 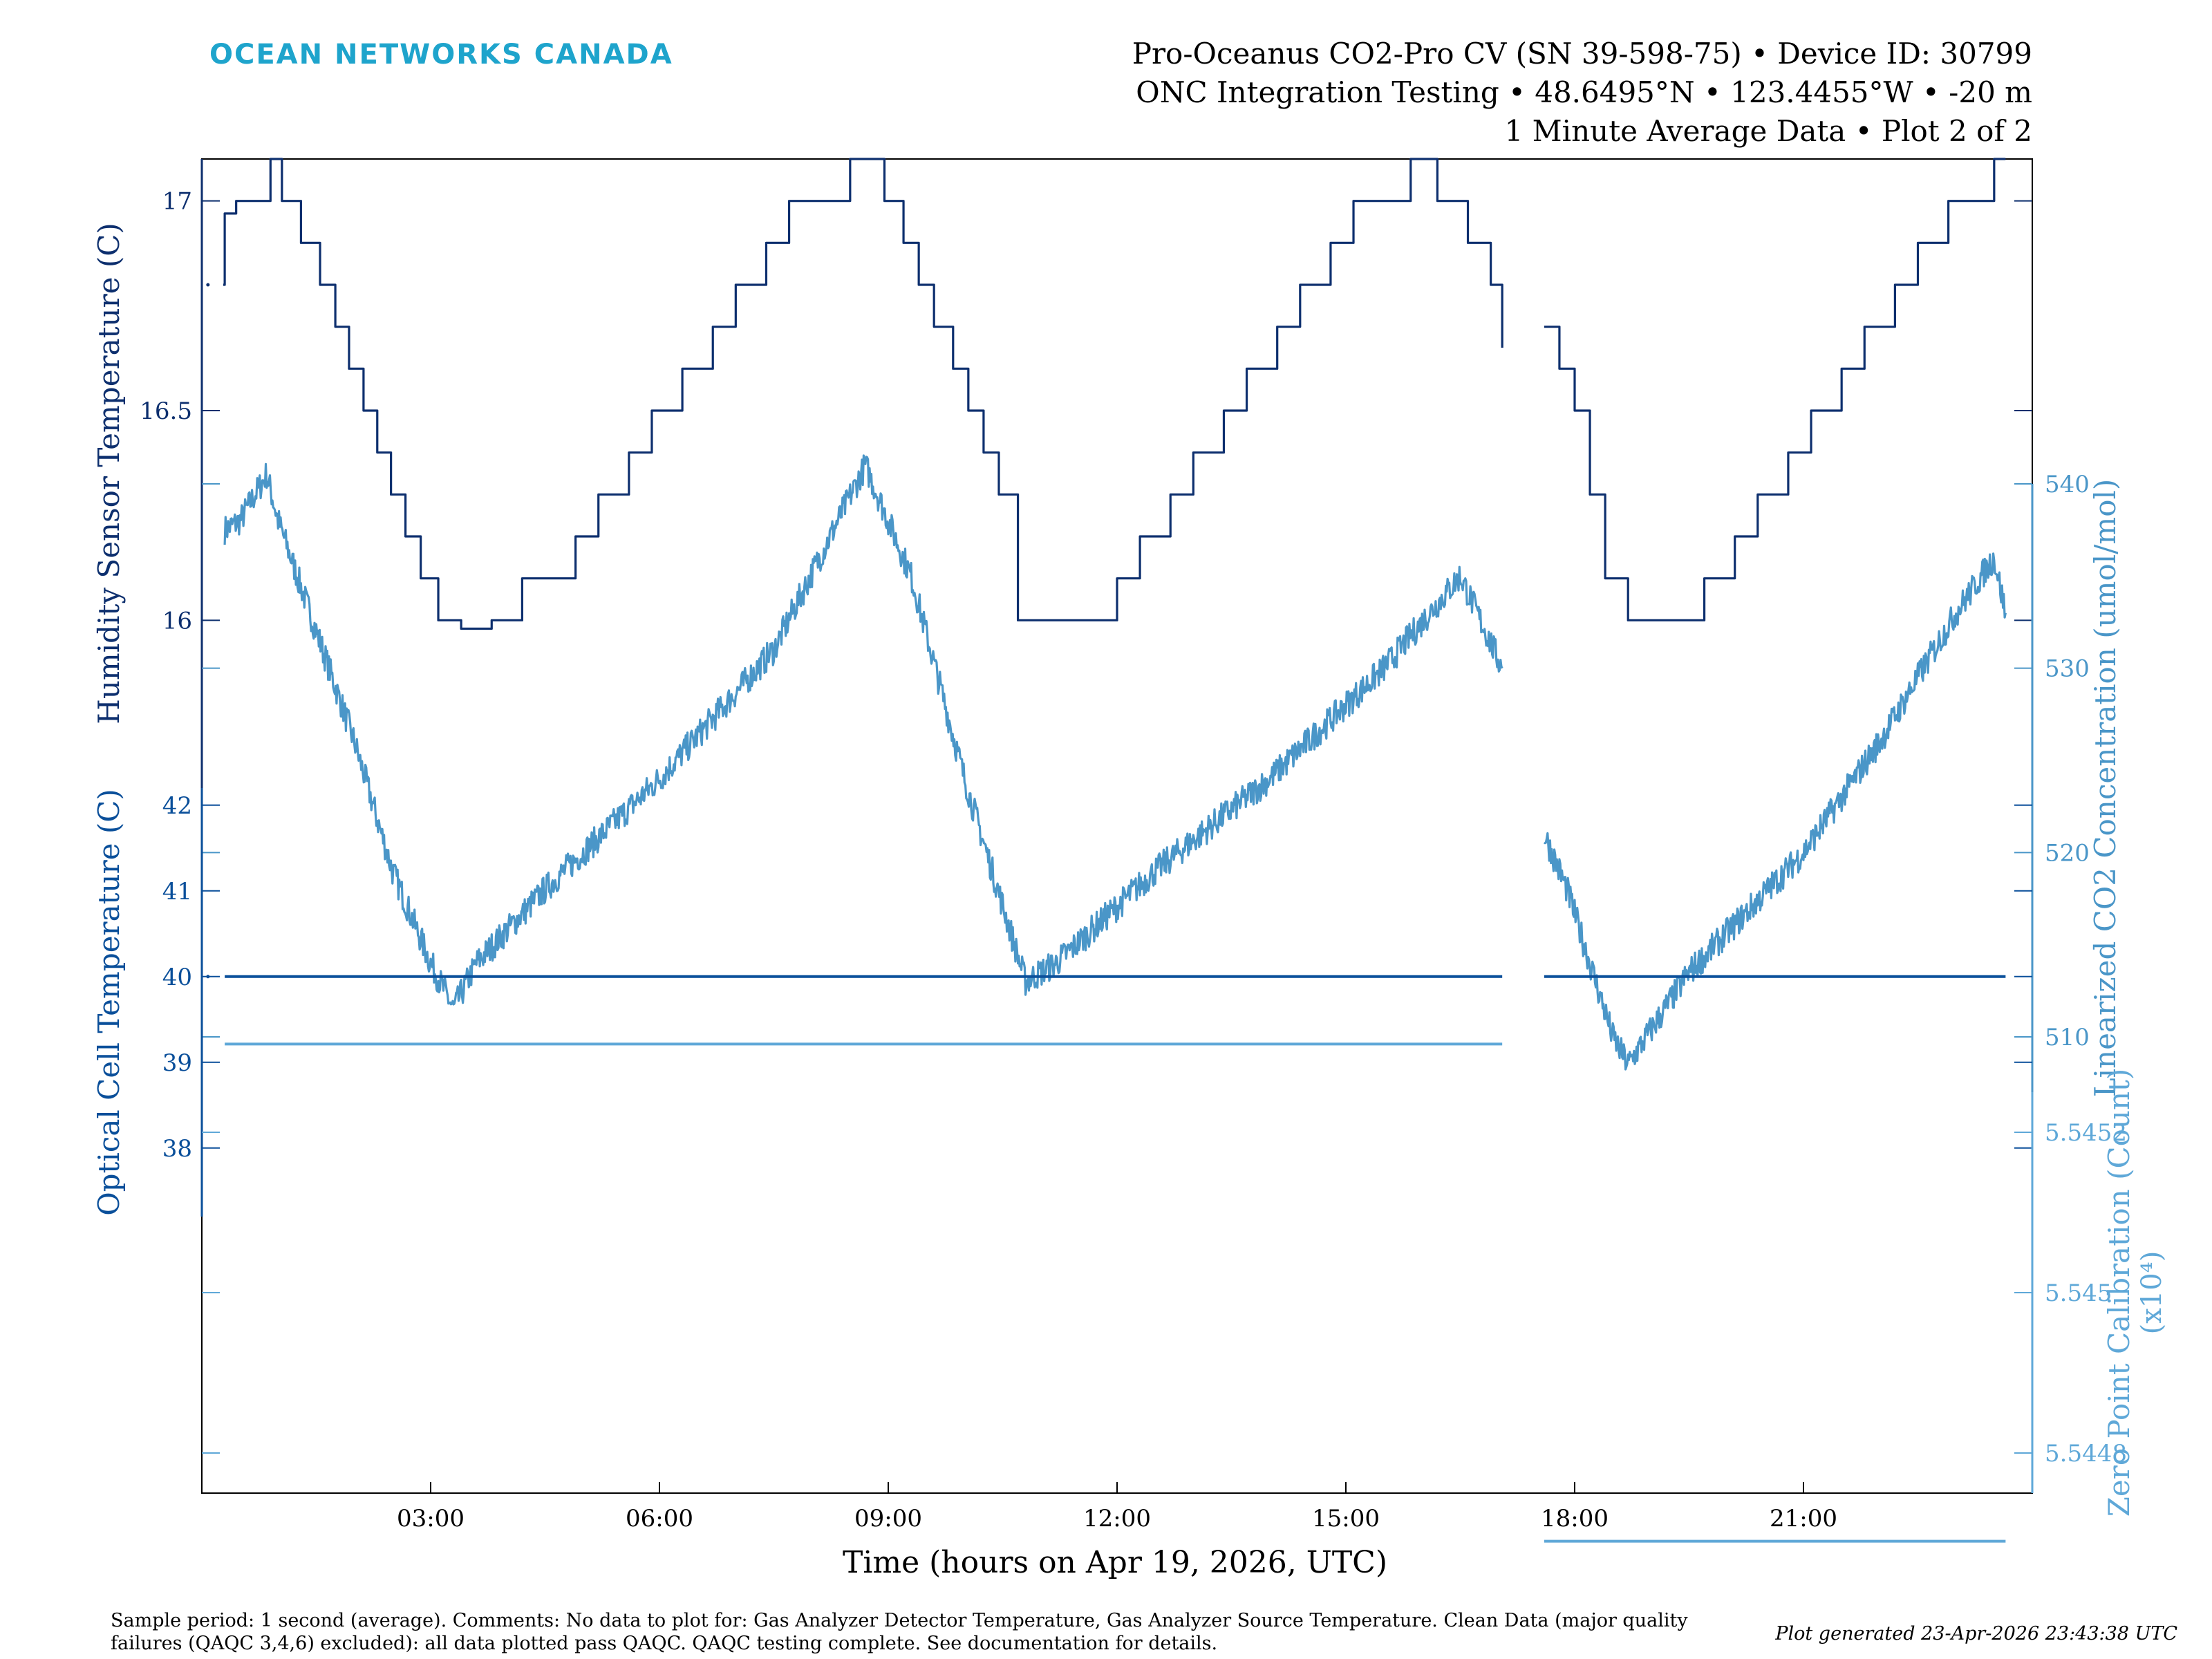 I want to click on x-axis-label: Time (hours on Apr 19, 2026, UTC), so click(x=1115, y=1563).